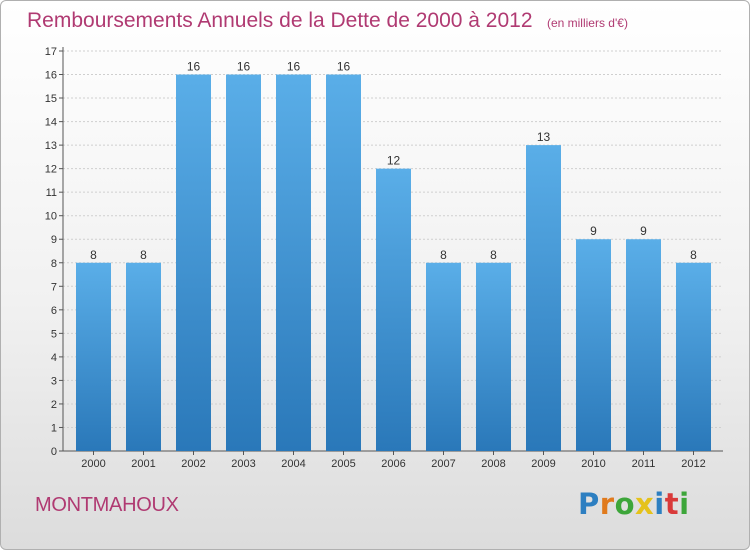 Image resolution: width=750 pixels, height=550 pixels. I want to click on x-tick-label: 2006, so click(393, 464).